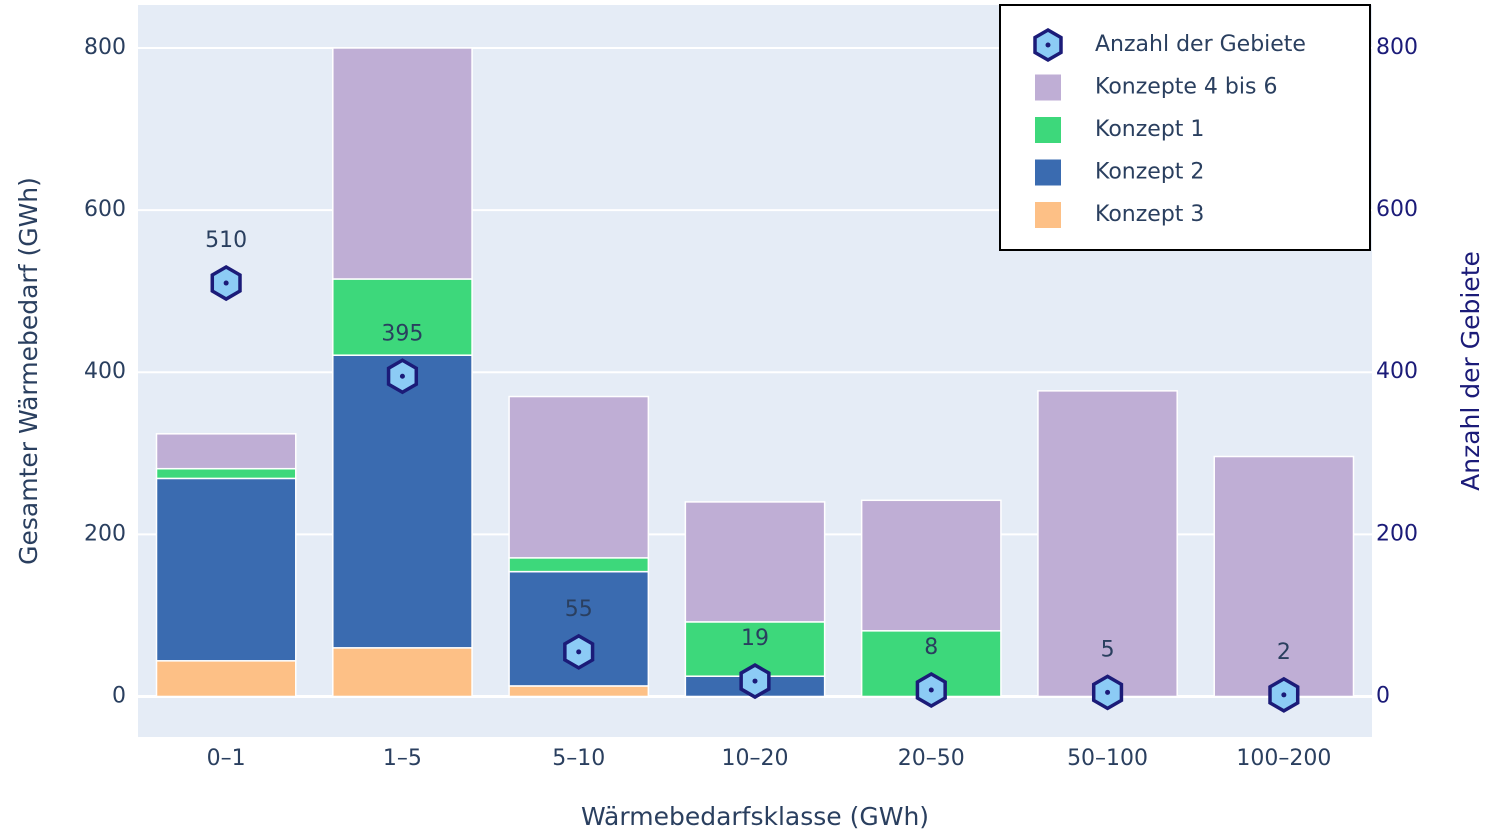 Image resolution: width=1494 pixels, height=836 pixels. What do you see at coordinates (226, 240) in the screenshot?
I see `value-label: 510` at bounding box center [226, 240].